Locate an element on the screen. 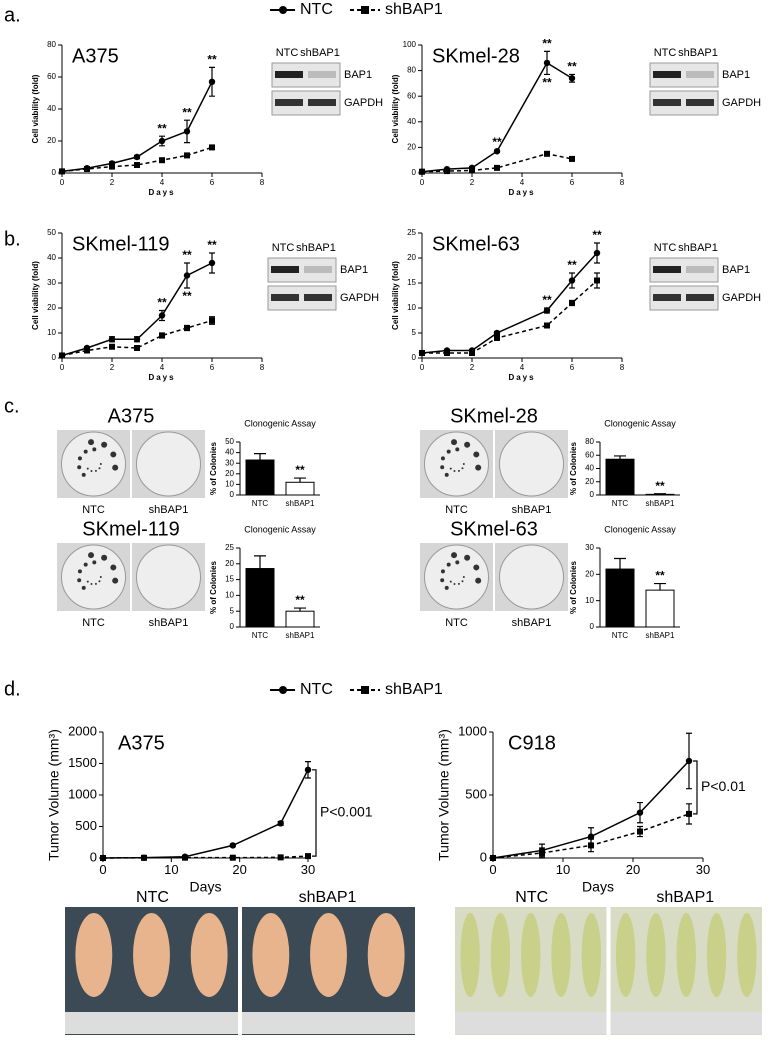 Image resolution: width=777 pixels, height=1050 pixels. y-tick-label: 50 is located at coordinates (51, 232).